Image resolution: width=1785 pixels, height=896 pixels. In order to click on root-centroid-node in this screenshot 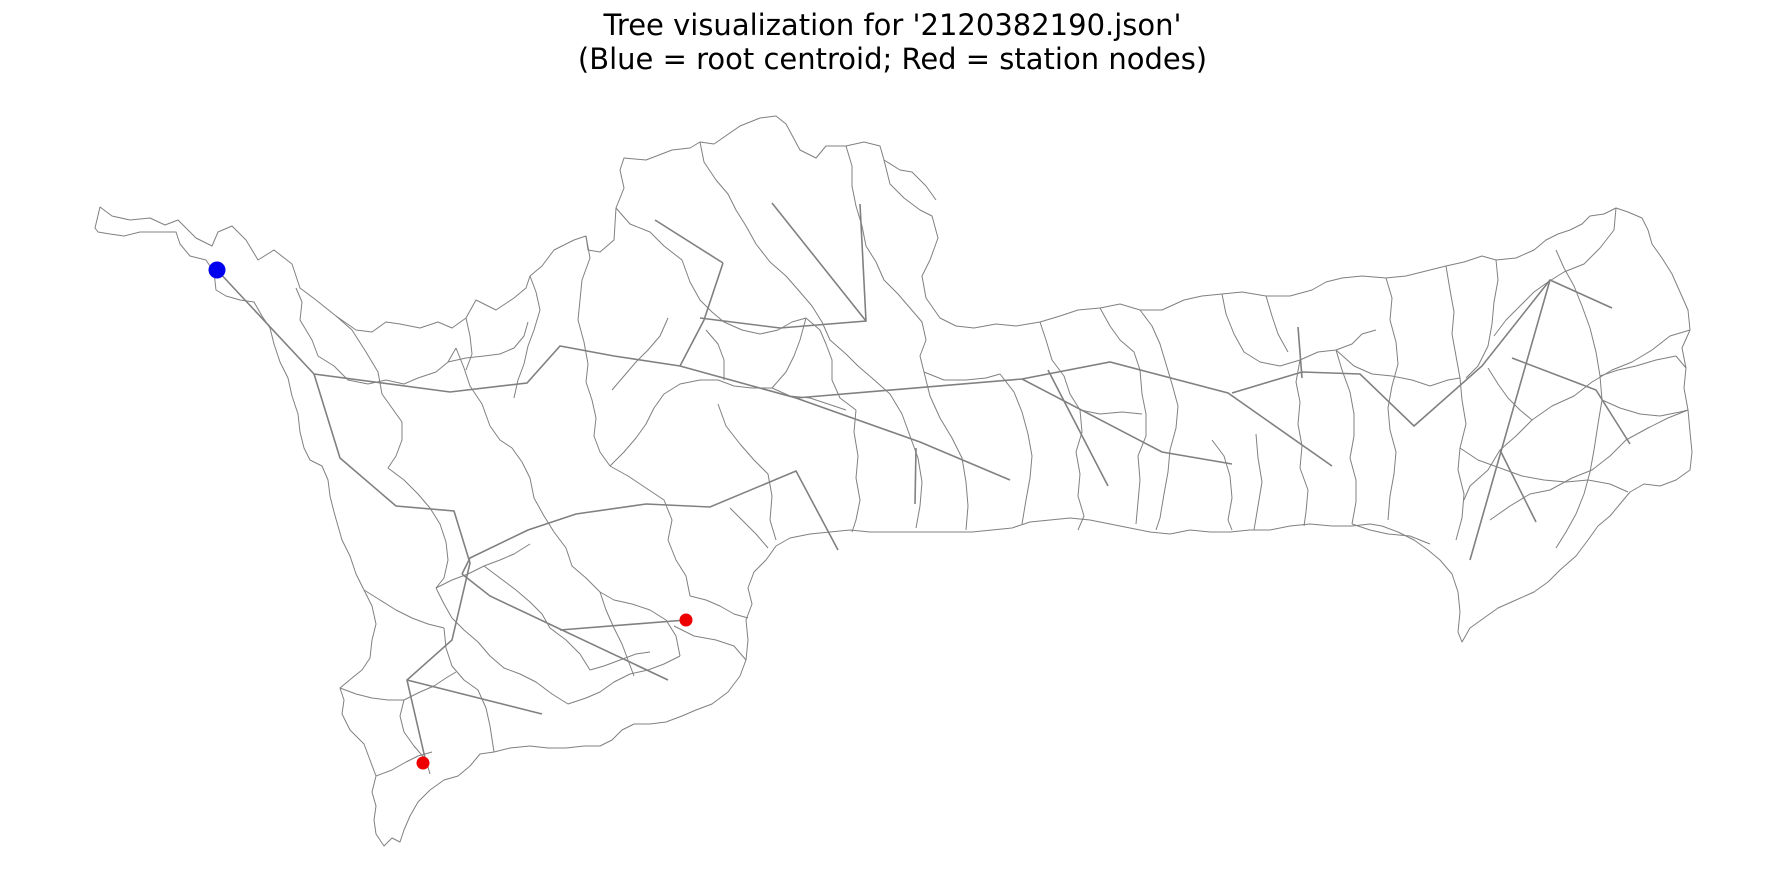, I will do `click(217, 270)`.